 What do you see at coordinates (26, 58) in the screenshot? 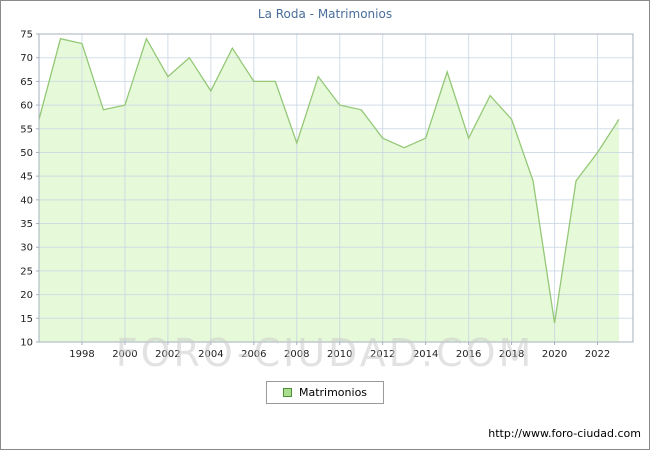
I see `y-tick-label: 70` at bounding box center [26, 58].